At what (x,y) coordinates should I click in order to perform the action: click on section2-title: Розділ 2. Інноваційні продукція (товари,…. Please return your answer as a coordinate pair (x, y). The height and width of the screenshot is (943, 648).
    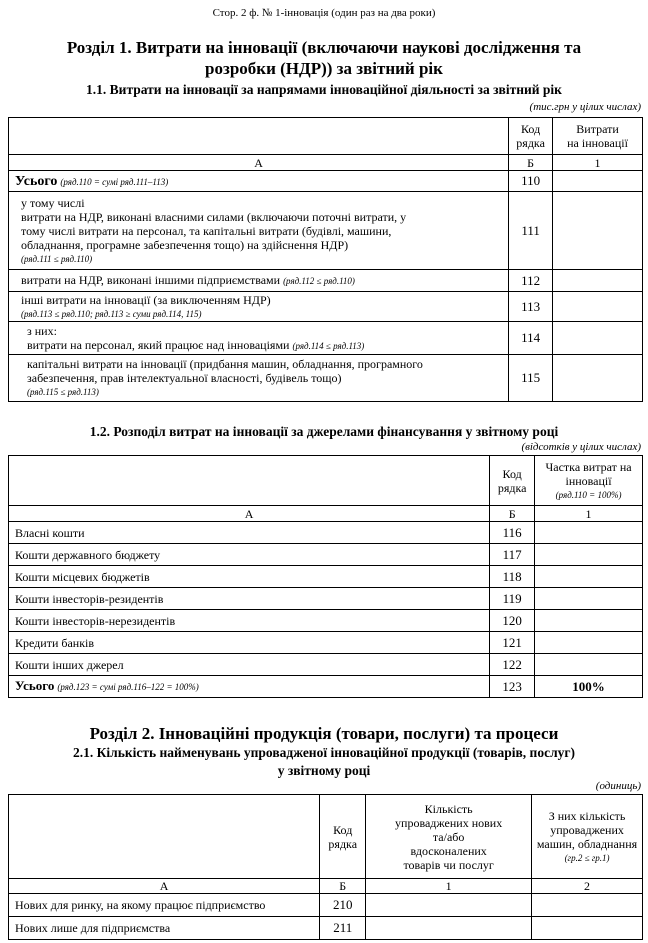
    Looking at the image, I should click on (324, 733).